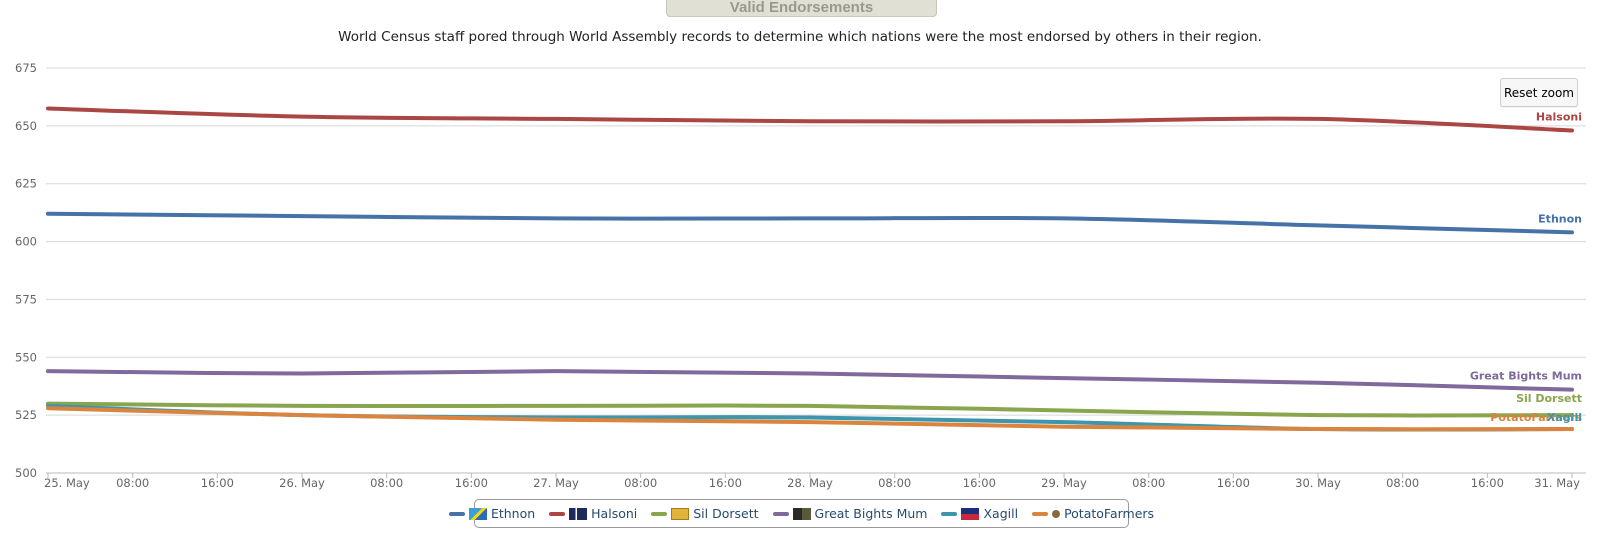  I want to click on y-tick-label: 575, so click(26, 299).